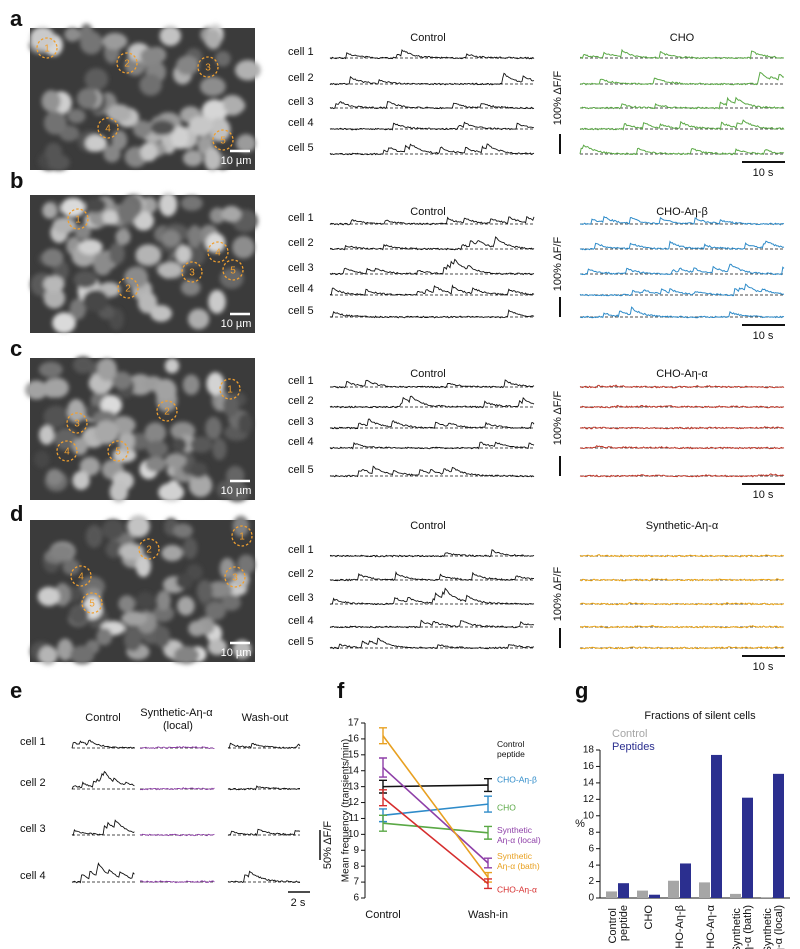 The width and height of the screenshot is (800, 949). What do you see at coordinates (265, 718) in the screenshot?
I see `condition-title: Wash-out` at bounding box center [265, 718].